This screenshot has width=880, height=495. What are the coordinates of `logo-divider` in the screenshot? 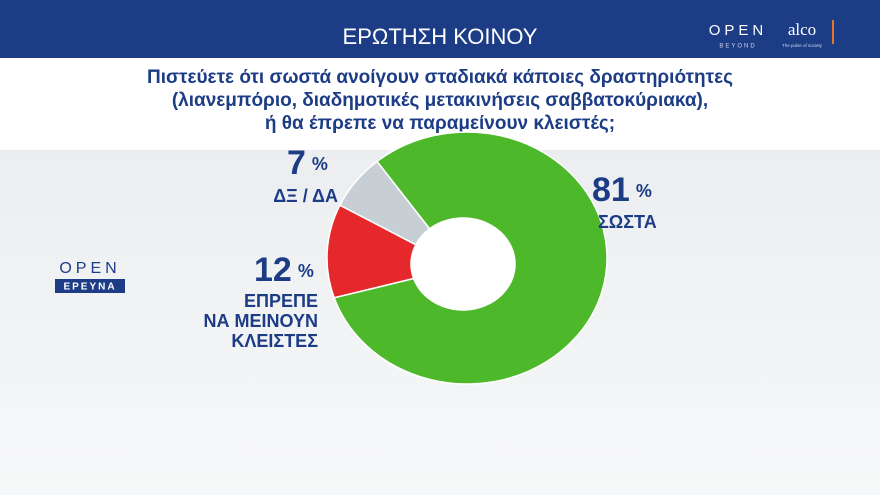 It's located at (833, 32).